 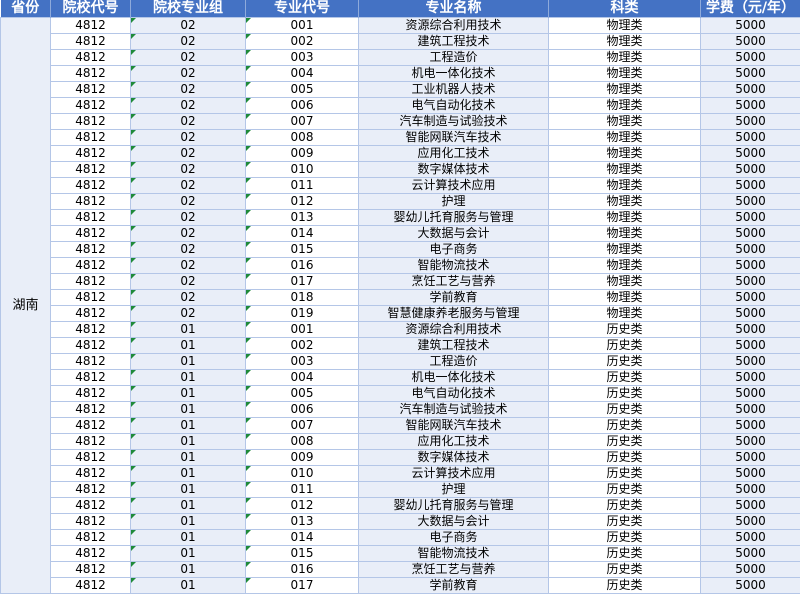 What do you see at coordinates (302, 57) in the screenshot?
I see `major-code-cell: 003` at bounding box center [302, 57].